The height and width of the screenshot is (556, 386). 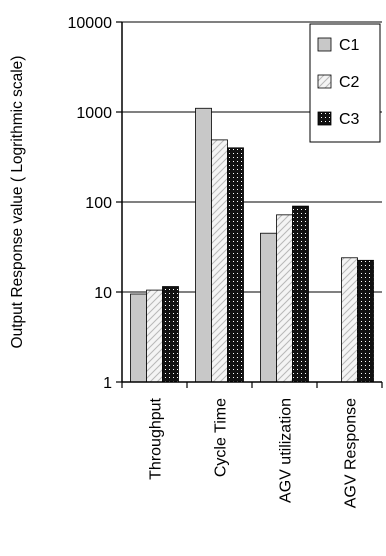 What do you see at coordinates (284, 298) in the screenshot?
I see `bar-c2-agv-utilization` at bounding box center [284, 298].